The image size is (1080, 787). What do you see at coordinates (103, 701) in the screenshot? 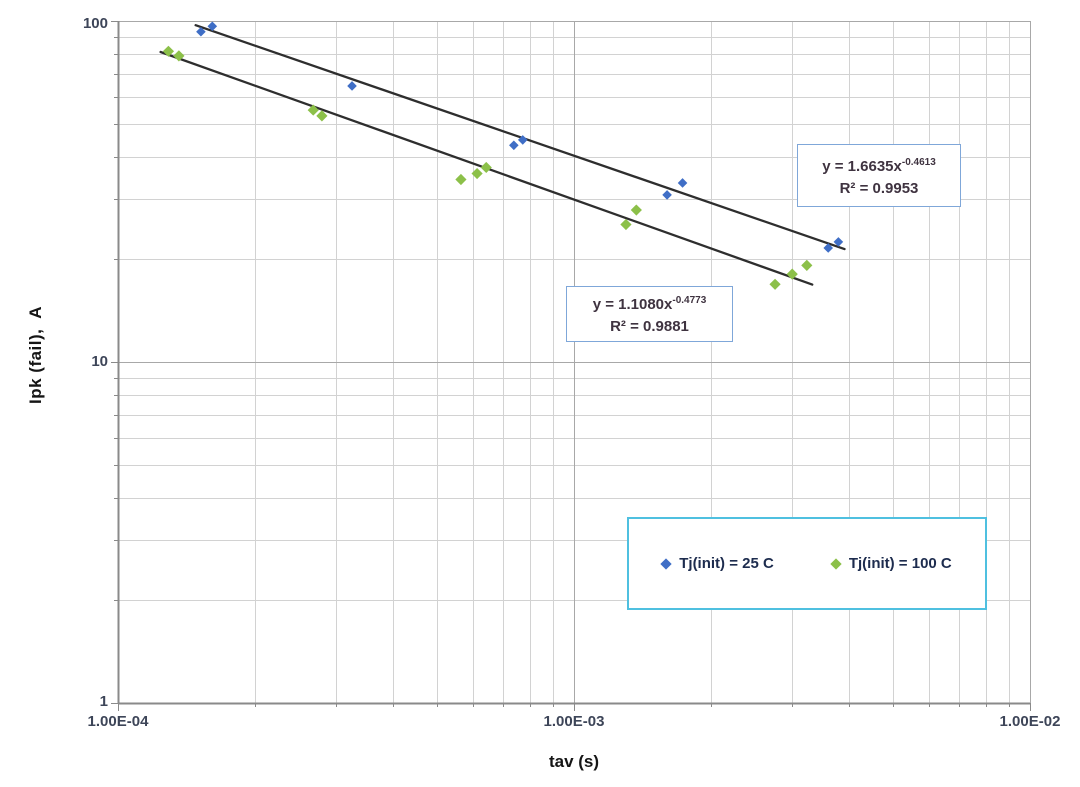
I see `y-tick-1: 1` at bounding box center [103, 701].